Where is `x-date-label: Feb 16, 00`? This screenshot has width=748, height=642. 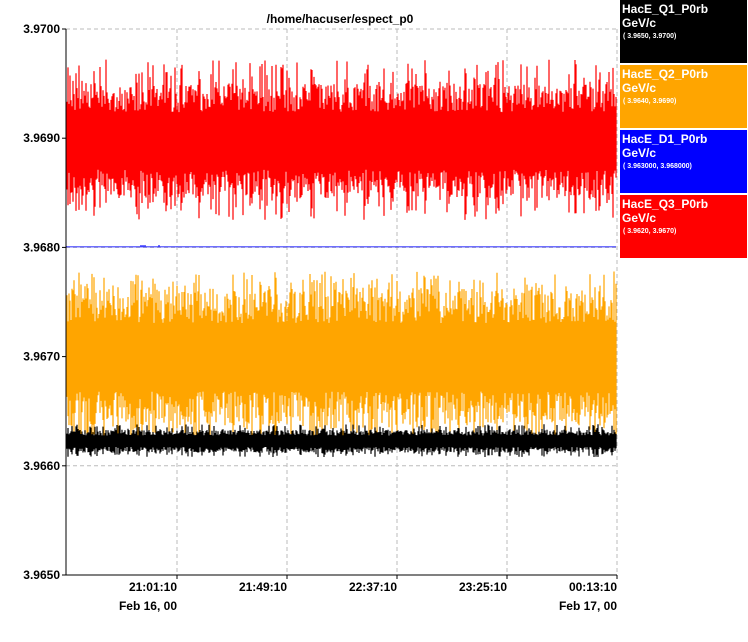
x-date-label: Feb 16, 00 is located at coordinates (148, 606).